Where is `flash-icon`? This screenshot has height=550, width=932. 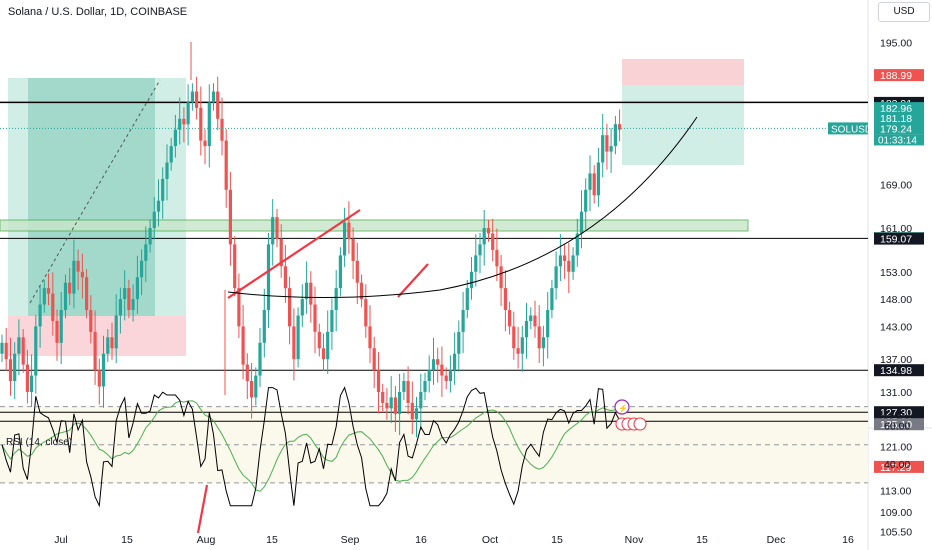
flash-icon is located at coordinates (622, 407).